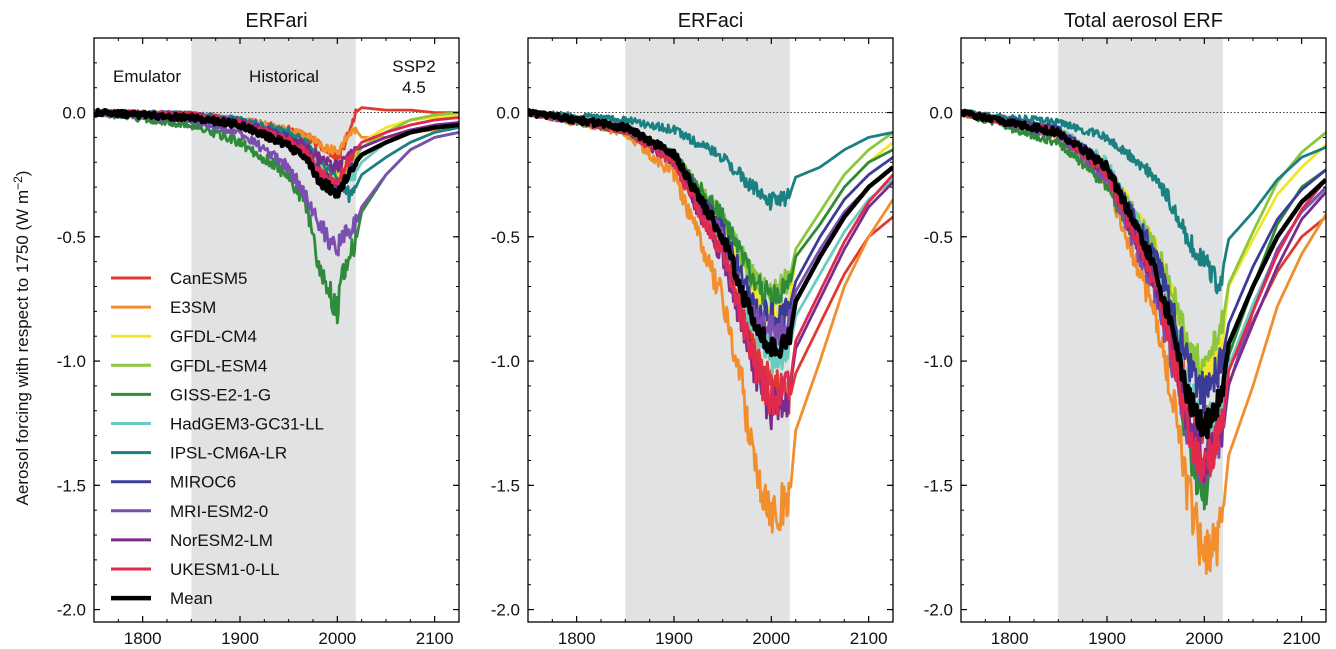  Describe the element at coordinates (220, 394) in the screenshot. I see `legend-label-giss-e2-1-g: GISS-E2-1-G` at that location.